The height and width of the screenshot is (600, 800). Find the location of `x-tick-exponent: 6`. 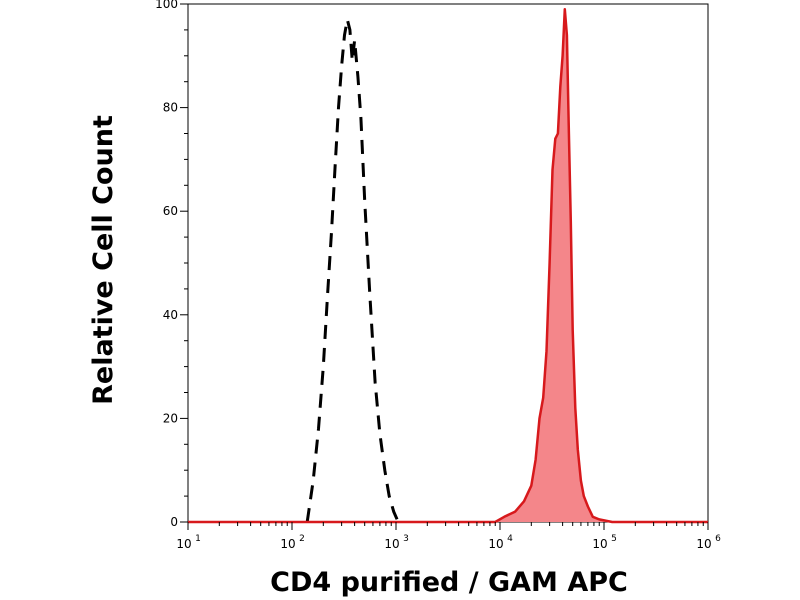

x-tick-exponent: 6 is located at coordinates (718, 539).